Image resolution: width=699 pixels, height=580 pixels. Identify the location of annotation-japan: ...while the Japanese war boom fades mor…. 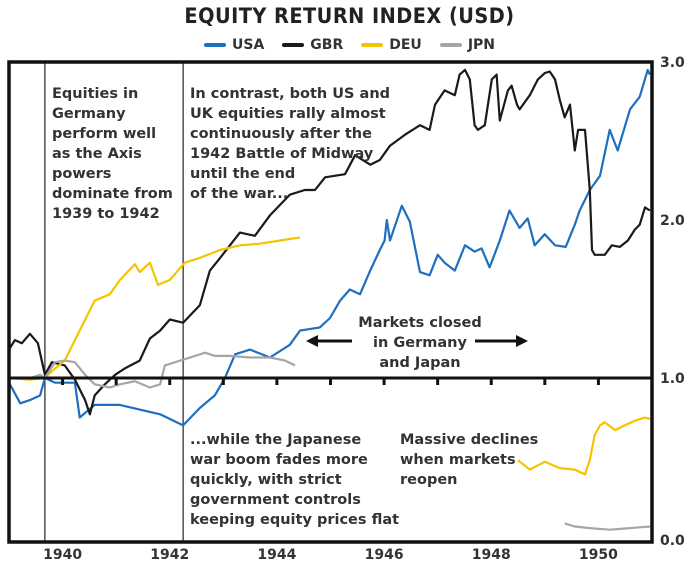
(295, 480).